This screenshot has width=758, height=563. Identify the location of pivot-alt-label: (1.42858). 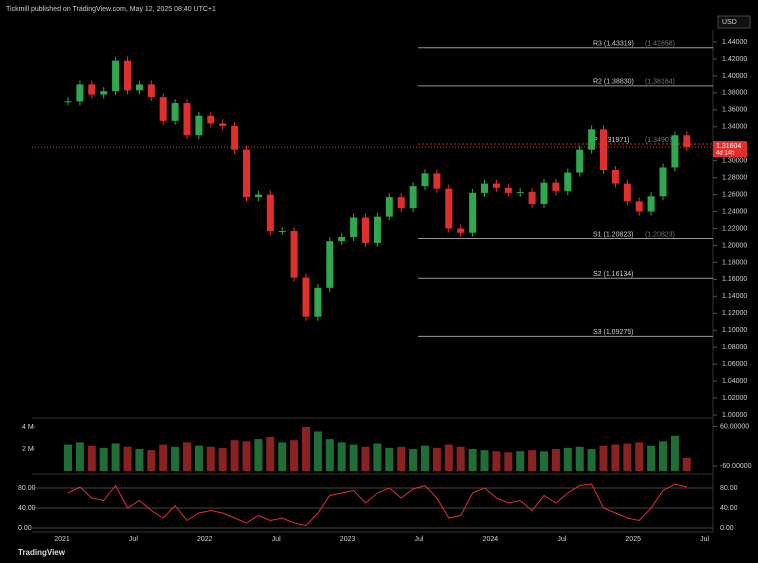
(660, 44).